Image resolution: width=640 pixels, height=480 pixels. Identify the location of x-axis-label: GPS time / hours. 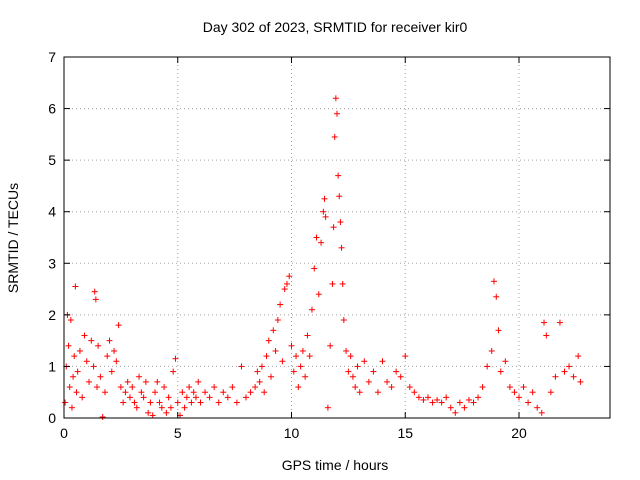
(335, 465).